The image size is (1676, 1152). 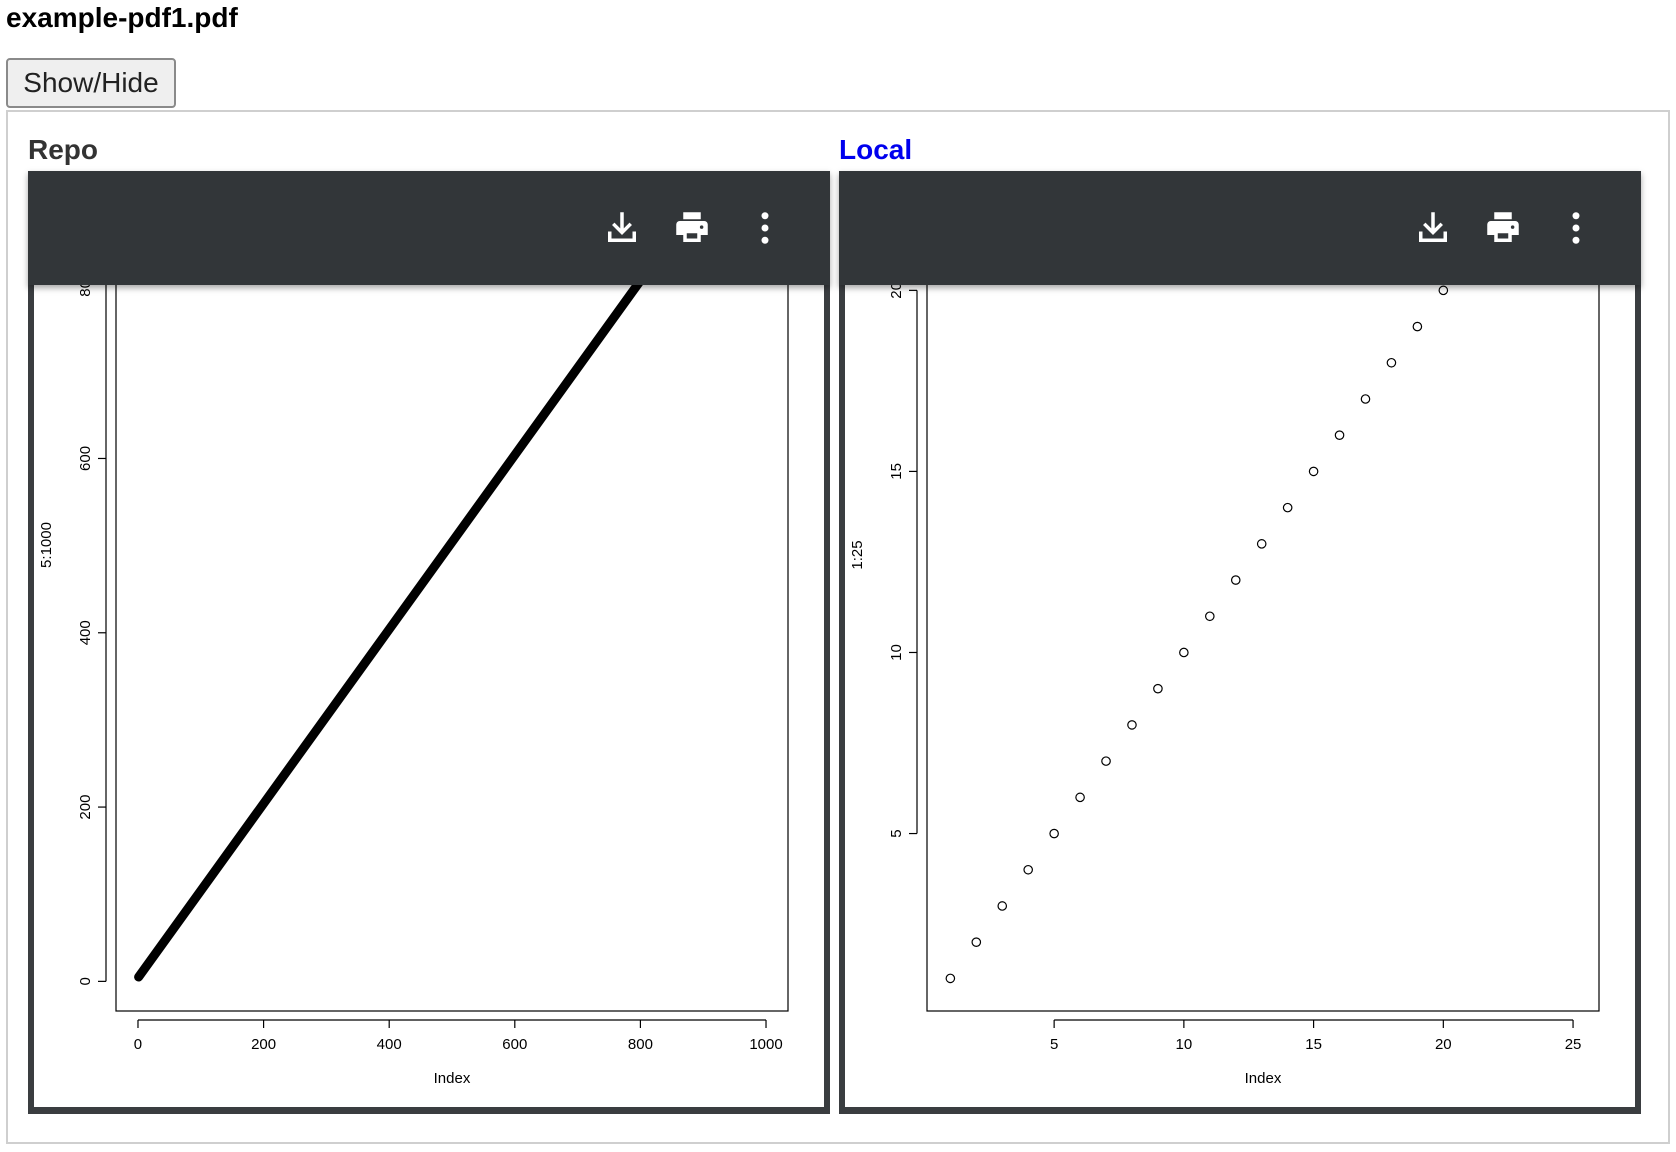 What do you see at coordinates (138, 1044) in the screenshot?
I see `x-tick-label: 0` at bounding box center [138, 1044].